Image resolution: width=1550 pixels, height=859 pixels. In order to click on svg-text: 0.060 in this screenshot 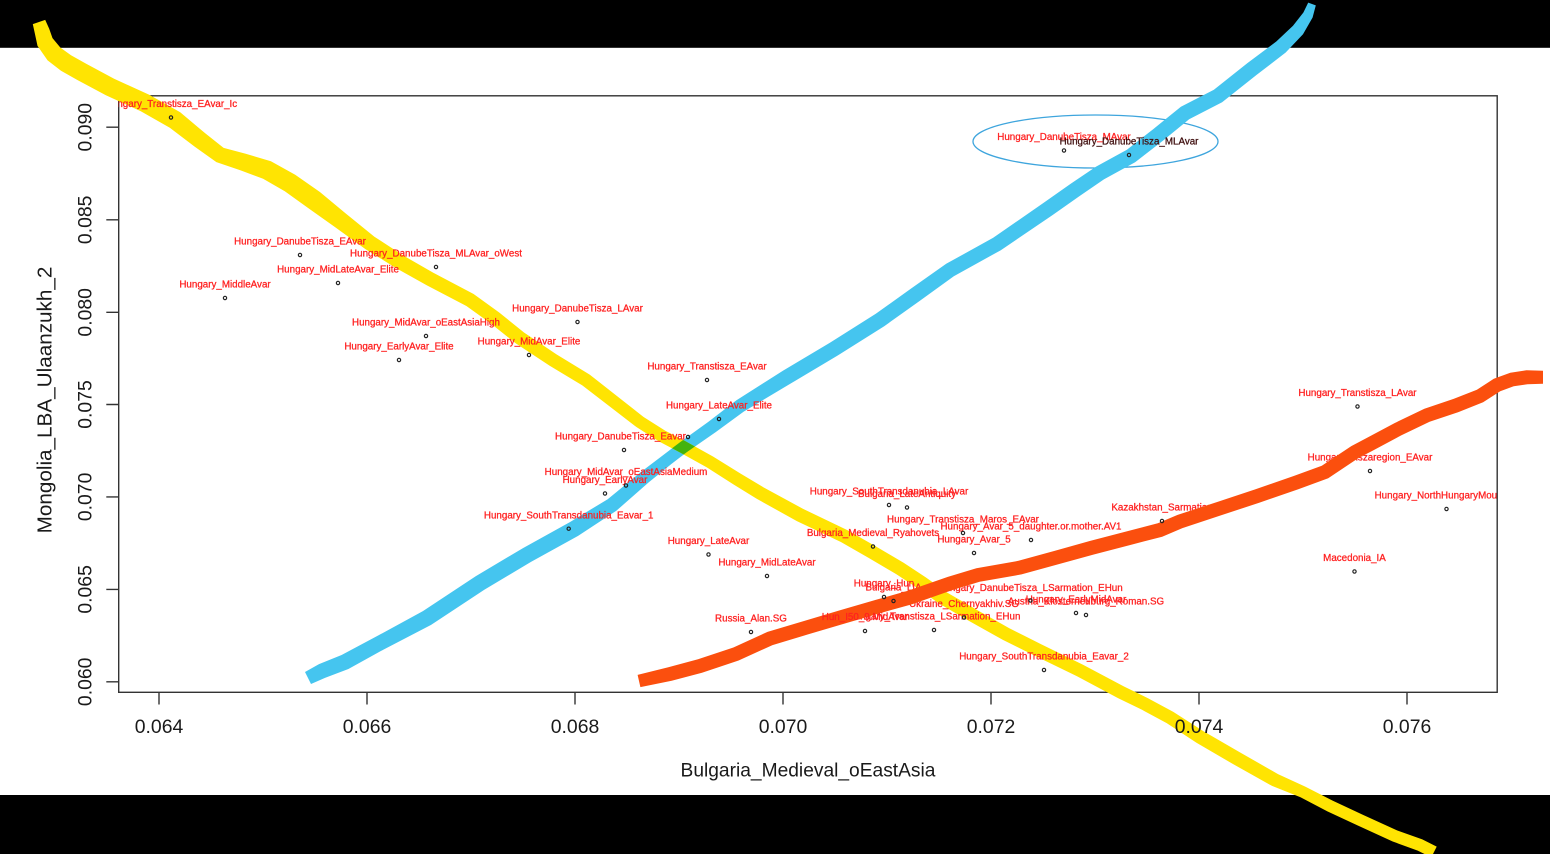, I will do `click(86, 681)`.